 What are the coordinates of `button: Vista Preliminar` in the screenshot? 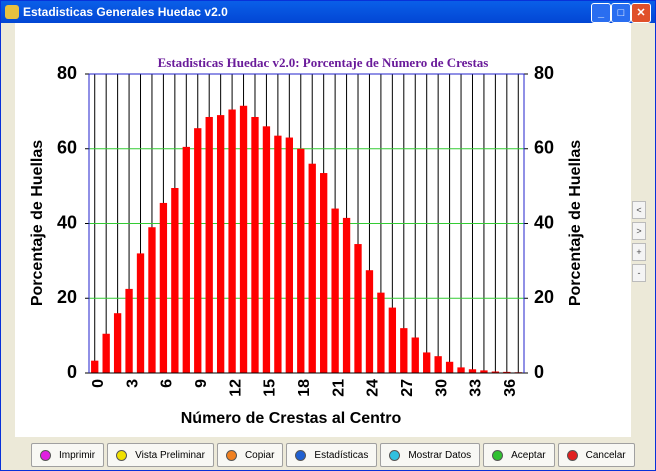 It's located at (160, 455).